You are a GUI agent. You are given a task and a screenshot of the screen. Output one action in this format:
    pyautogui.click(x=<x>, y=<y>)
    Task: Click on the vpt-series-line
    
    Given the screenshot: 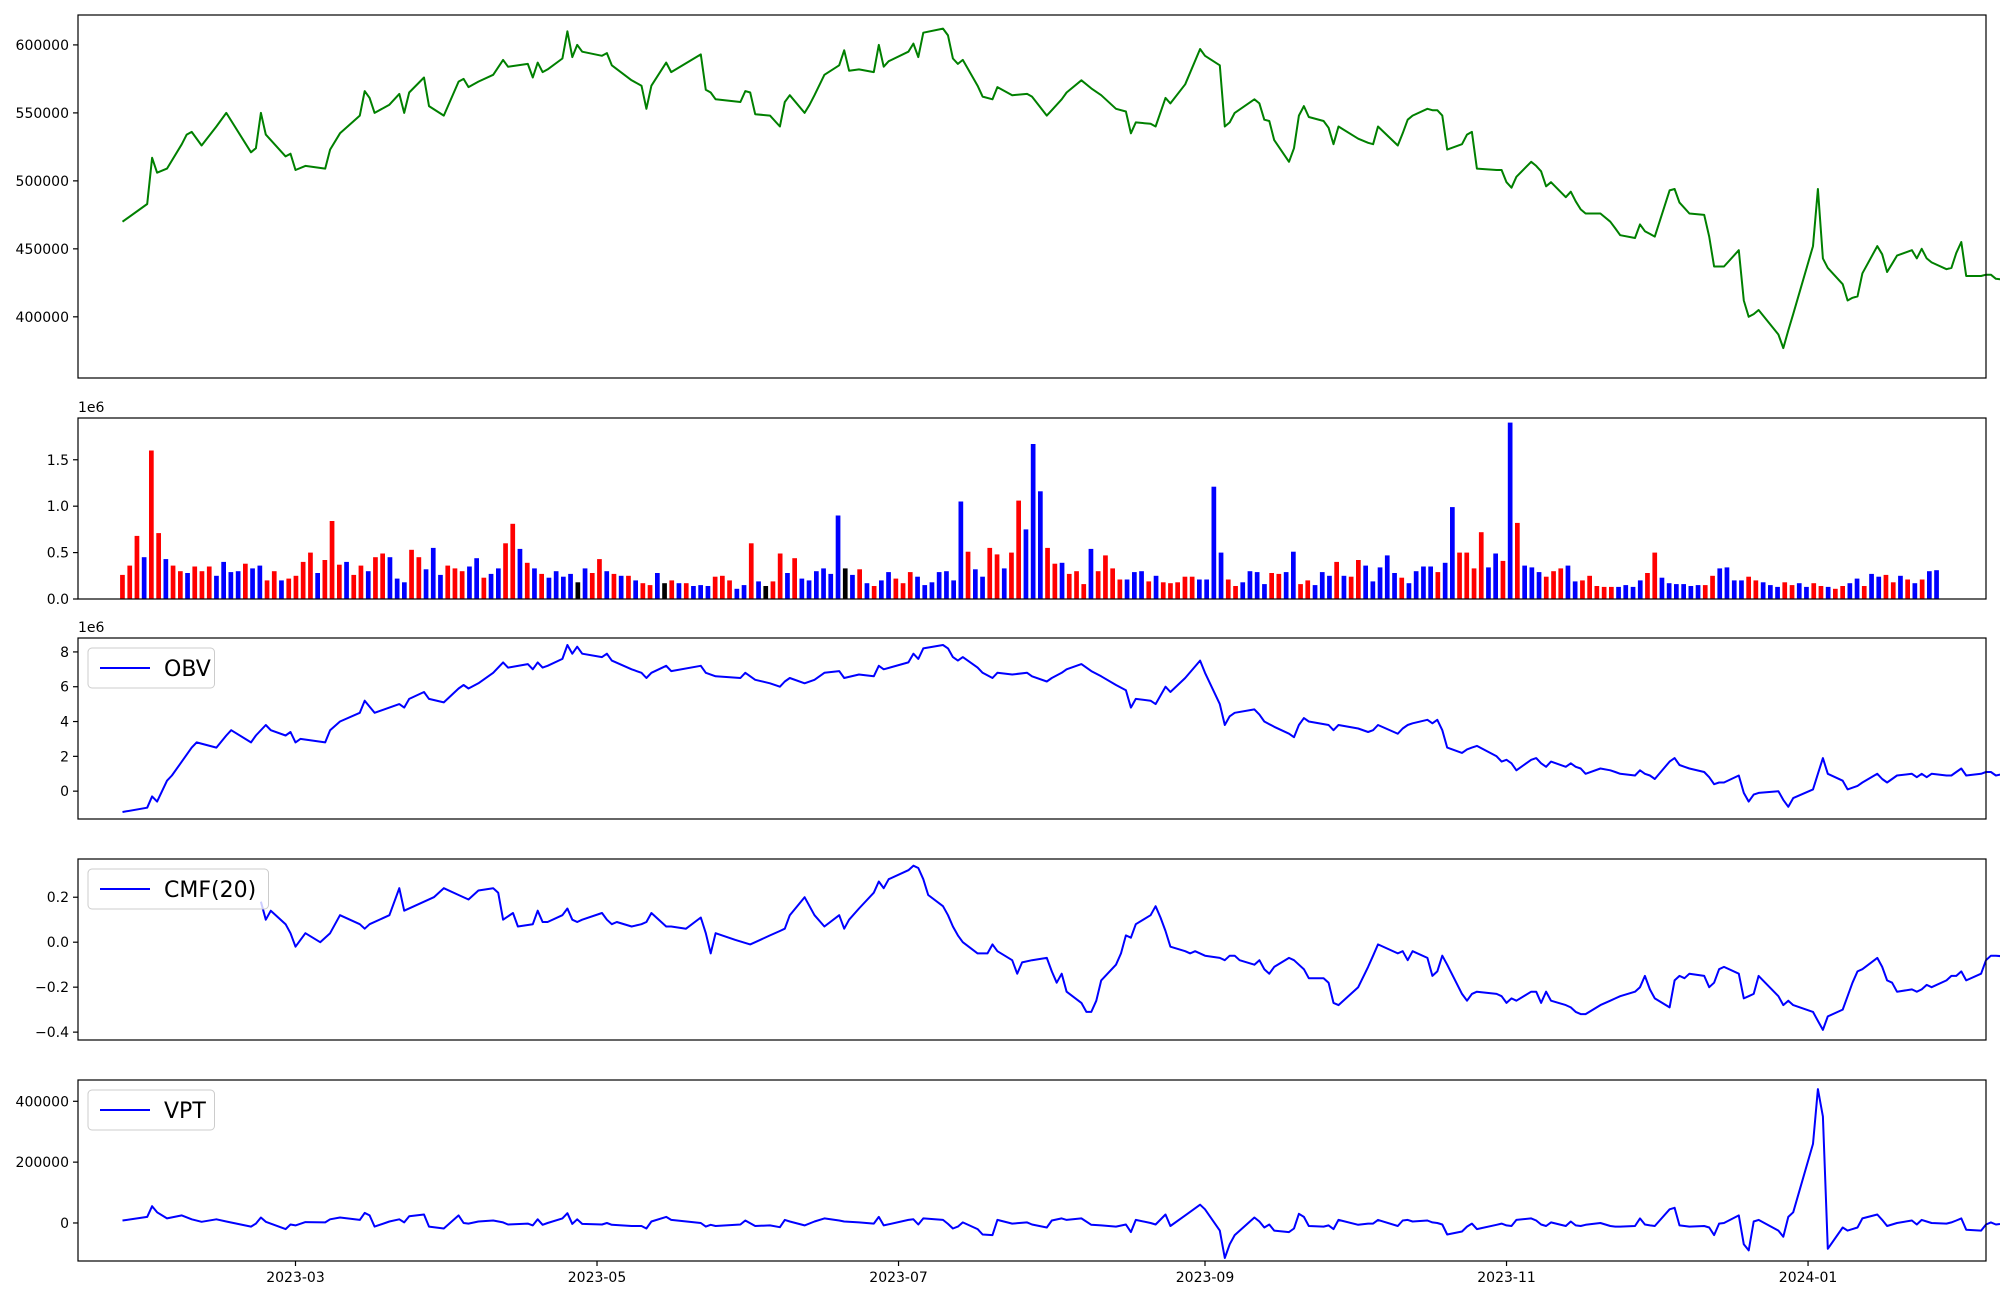 What is the action you would take?
    pyautogui.click(x=1061, y=1173)
    